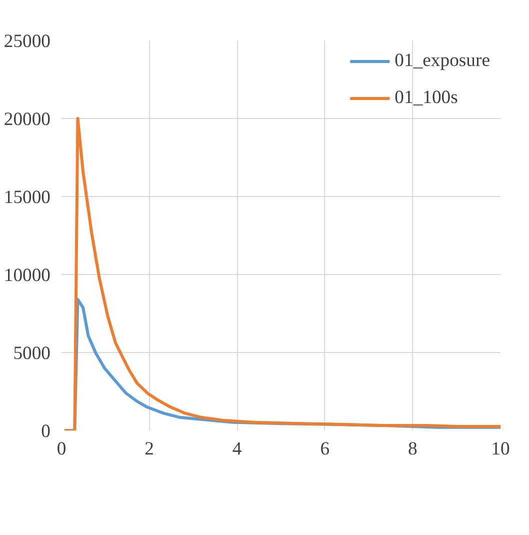 The height and width of the screenshot is (535, 529). Describe the element at coordinates (500, 449) in the screenshot. I see `x-tick-label: 10` at that location.